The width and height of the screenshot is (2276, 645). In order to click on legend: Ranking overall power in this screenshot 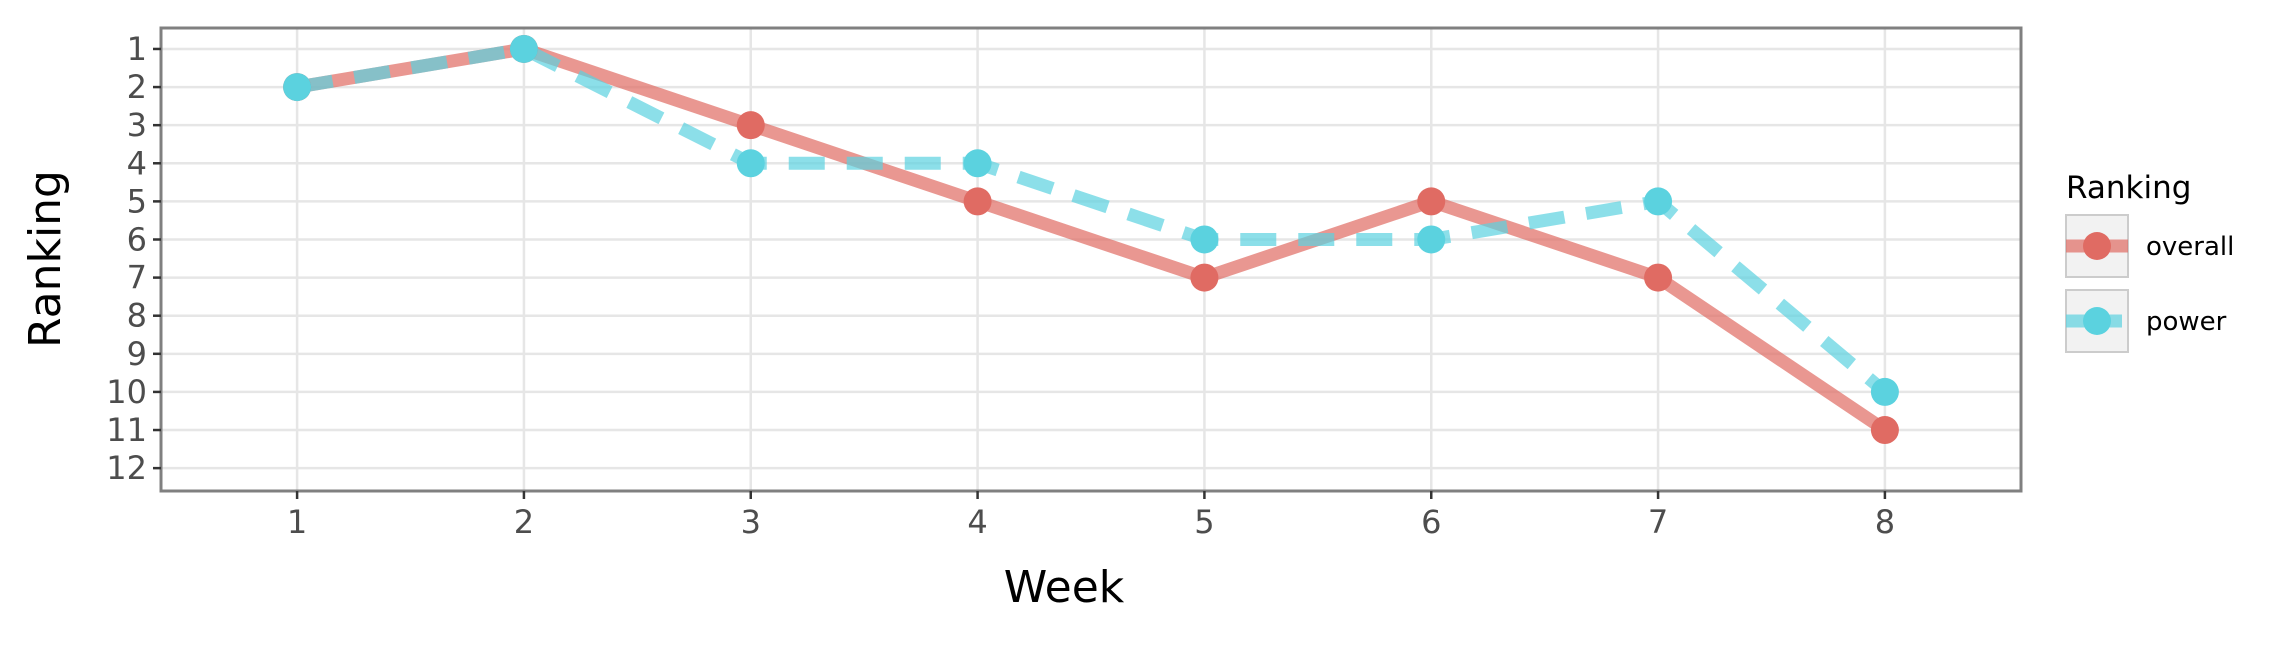, I will do `click(2149, 261)`.